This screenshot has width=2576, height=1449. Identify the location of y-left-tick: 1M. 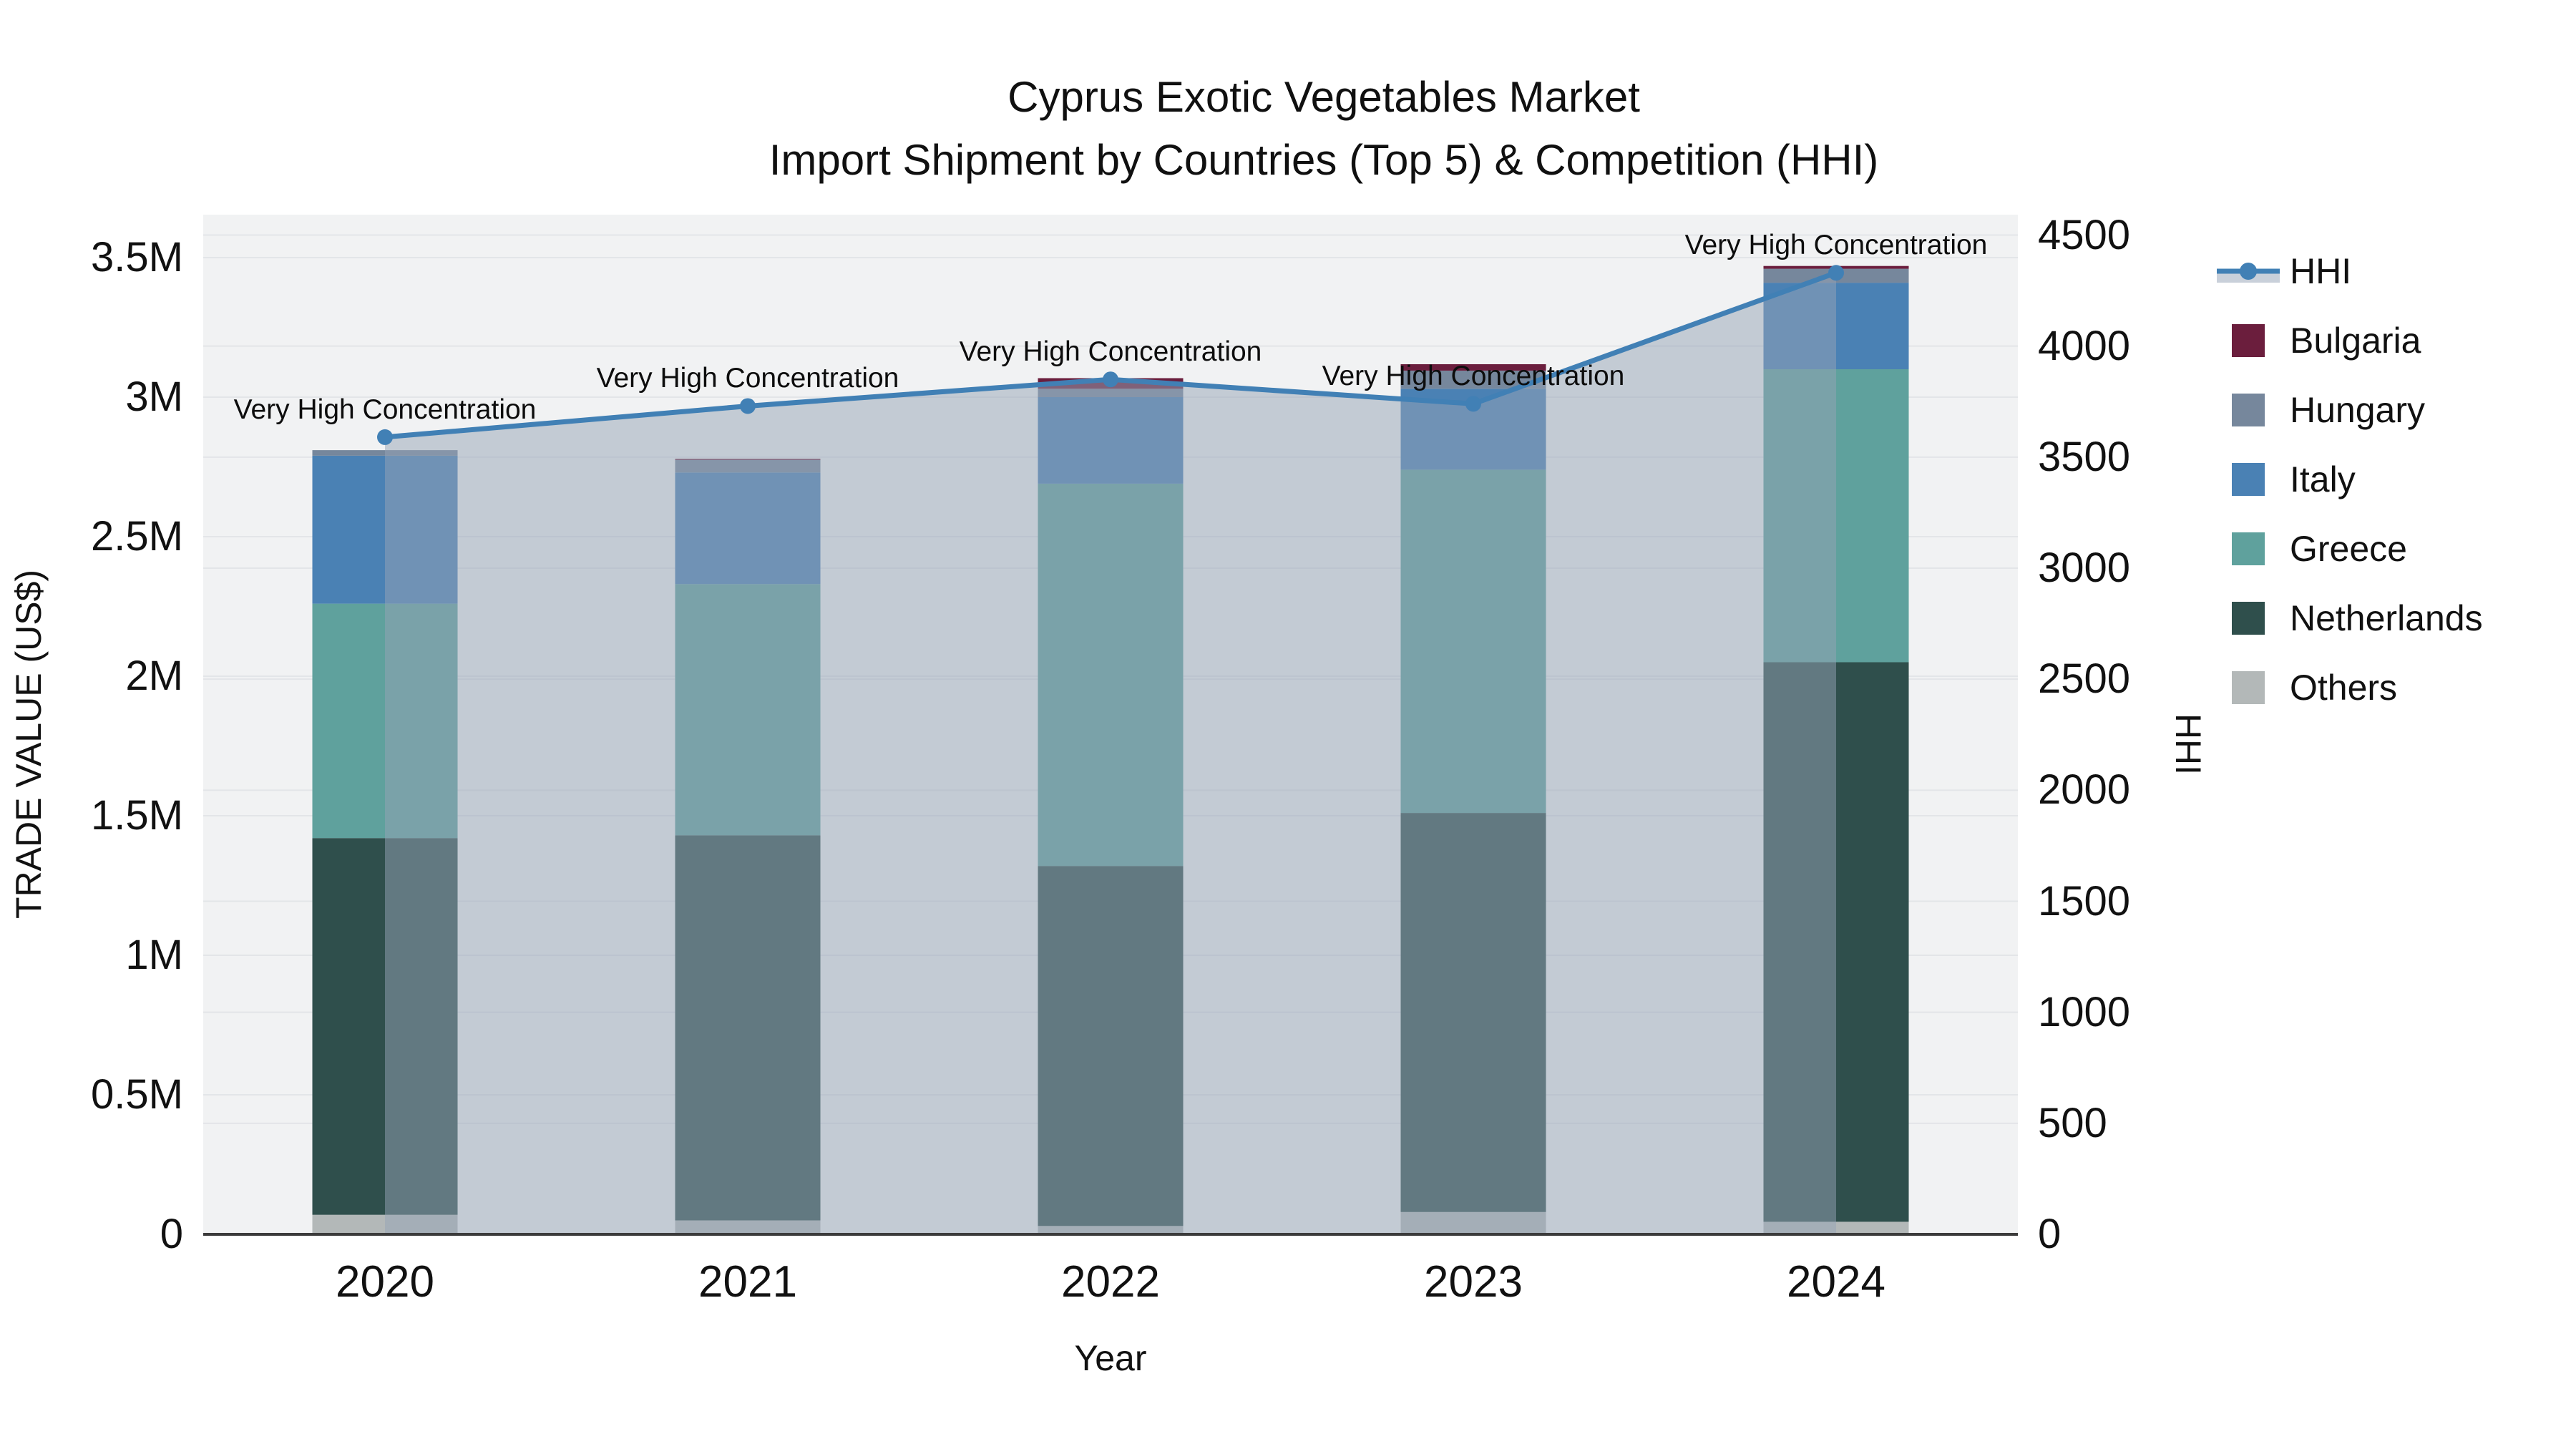
(154, 955).